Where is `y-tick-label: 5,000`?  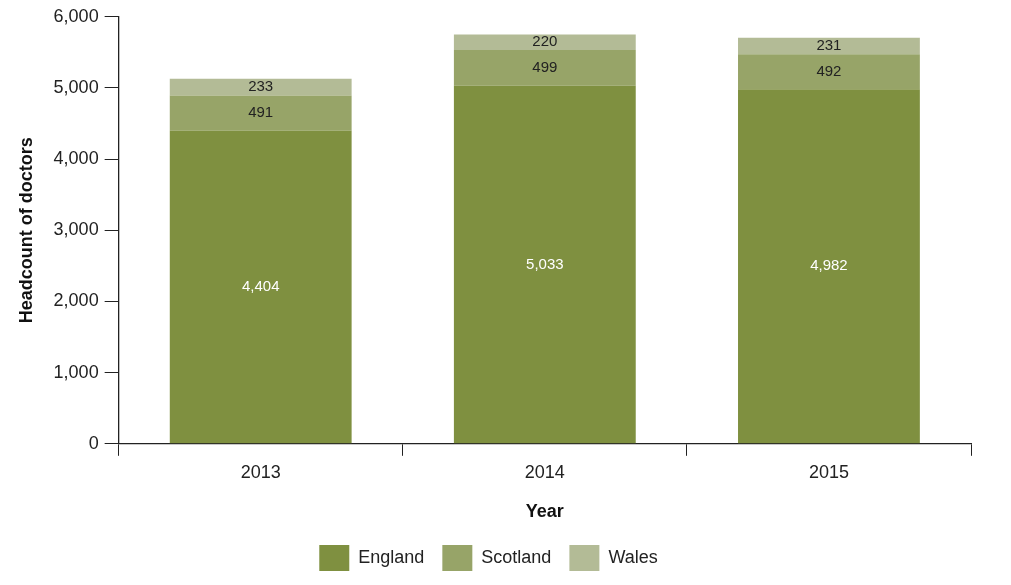 y-tick-label: 5,000 is located at coordinates (76, 86).